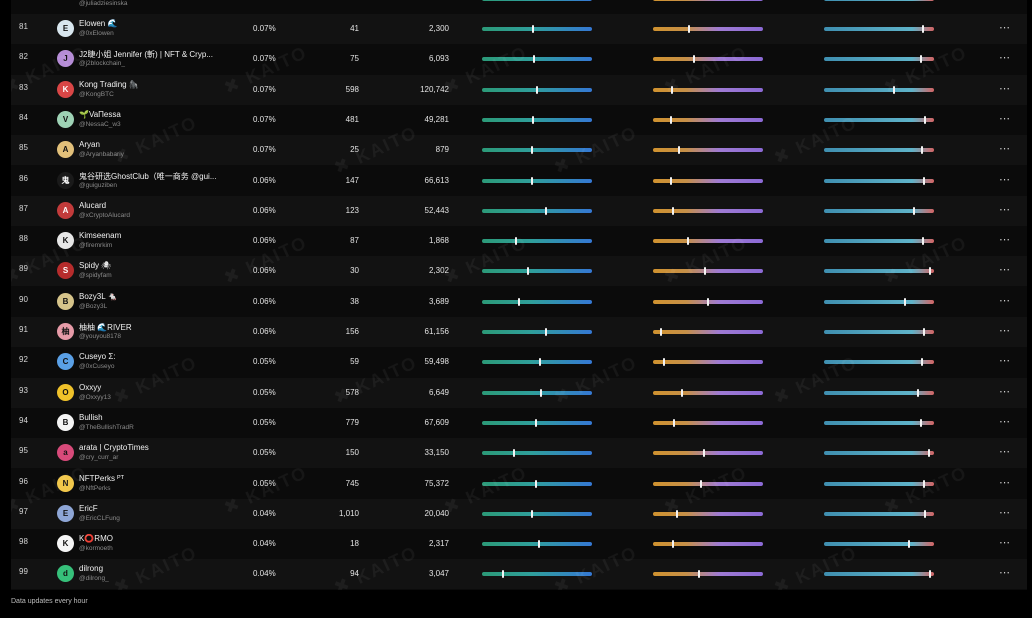 The height and width of the screenshot is (618, 1032). Describe the element at coordinates (519, 544) in the screenshot. I see `table-row: 98 K K⭕RMO @kormoeth 0.04% 18 2,317 ⋯` at that location.